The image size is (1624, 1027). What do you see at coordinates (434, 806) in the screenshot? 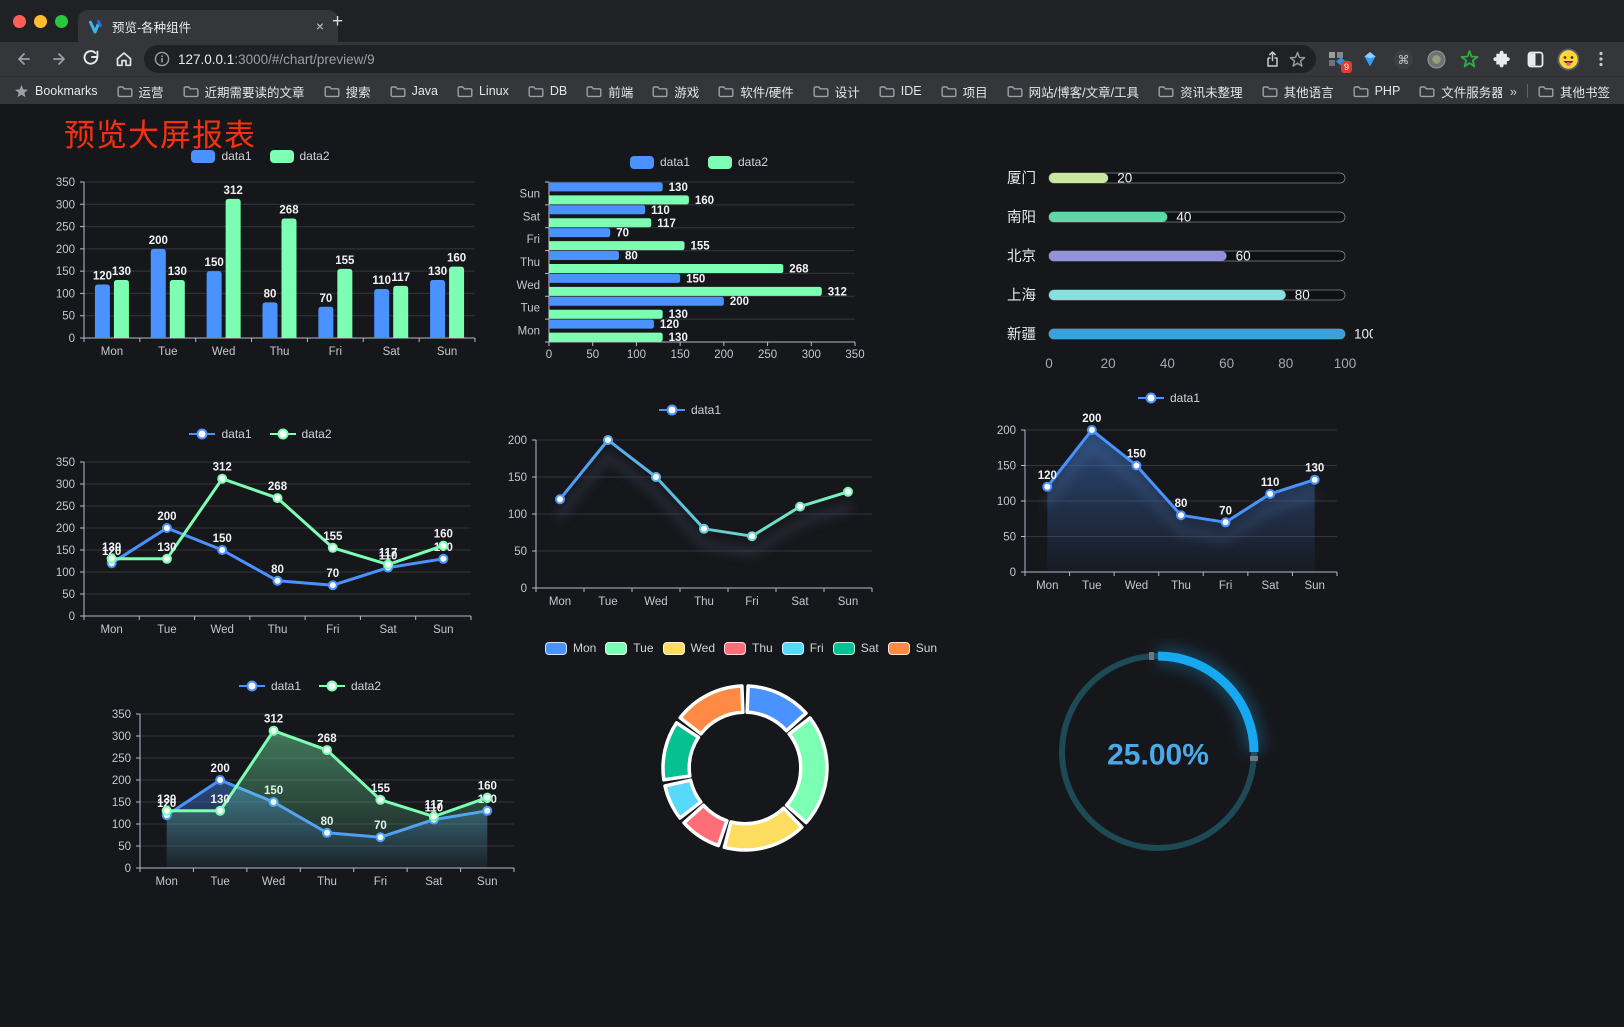
I see `svg-text: 117` at bounding box center [434, 806].